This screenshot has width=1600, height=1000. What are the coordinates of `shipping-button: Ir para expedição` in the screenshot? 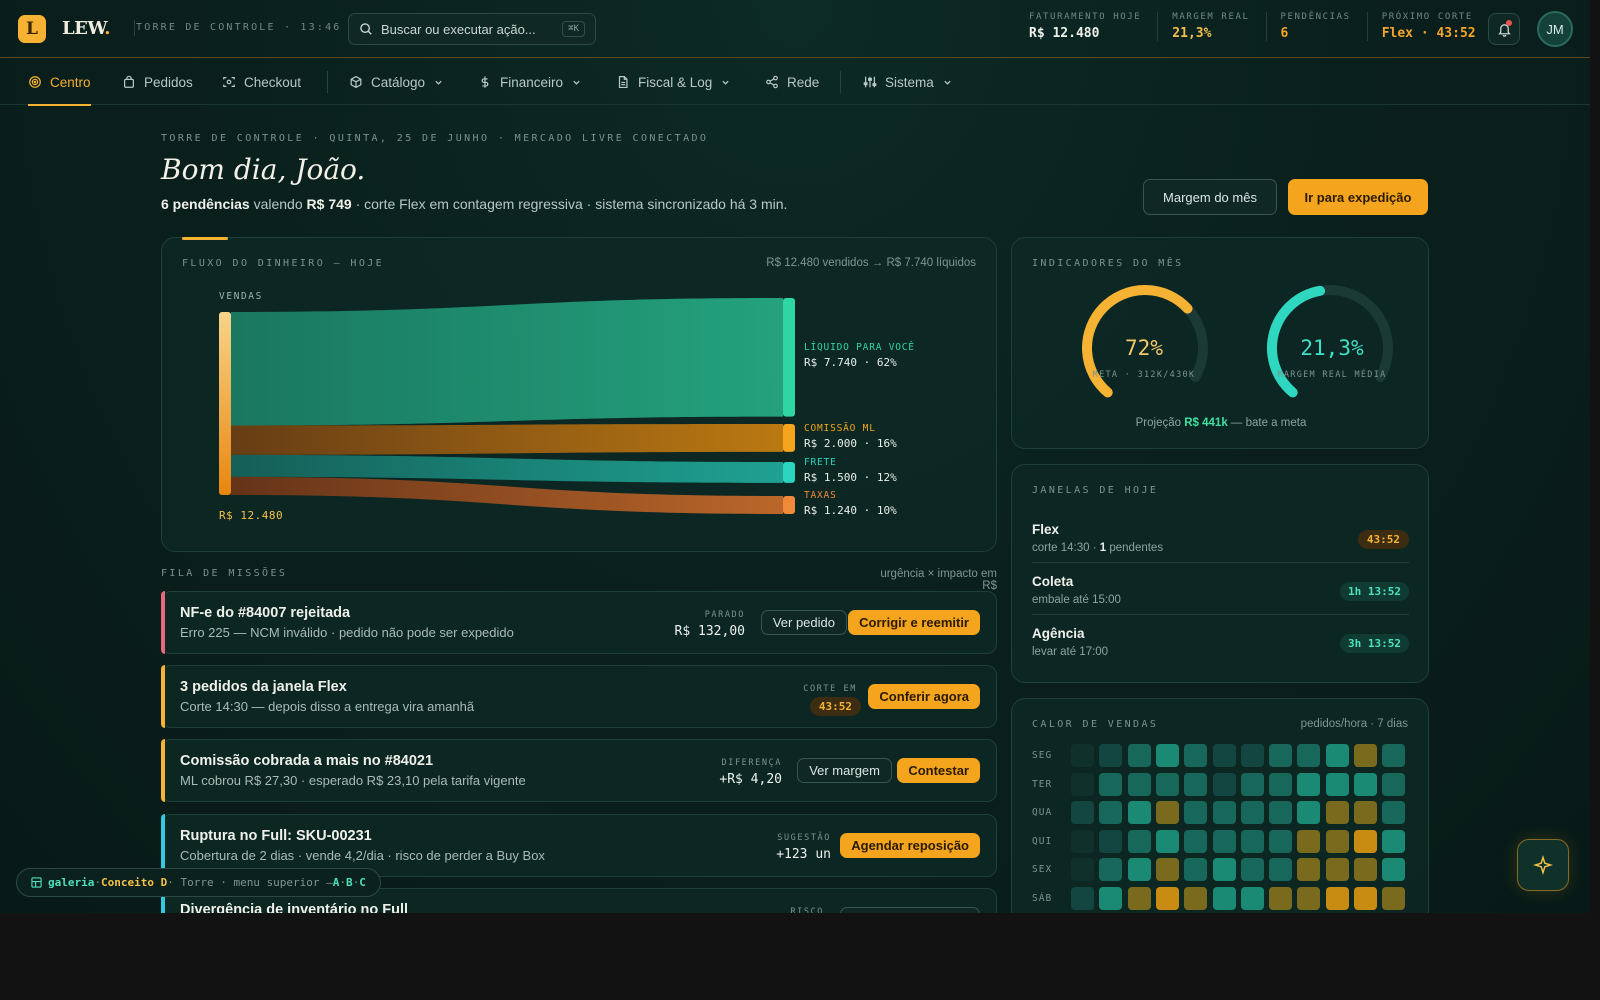 It's located at (1358, 197).